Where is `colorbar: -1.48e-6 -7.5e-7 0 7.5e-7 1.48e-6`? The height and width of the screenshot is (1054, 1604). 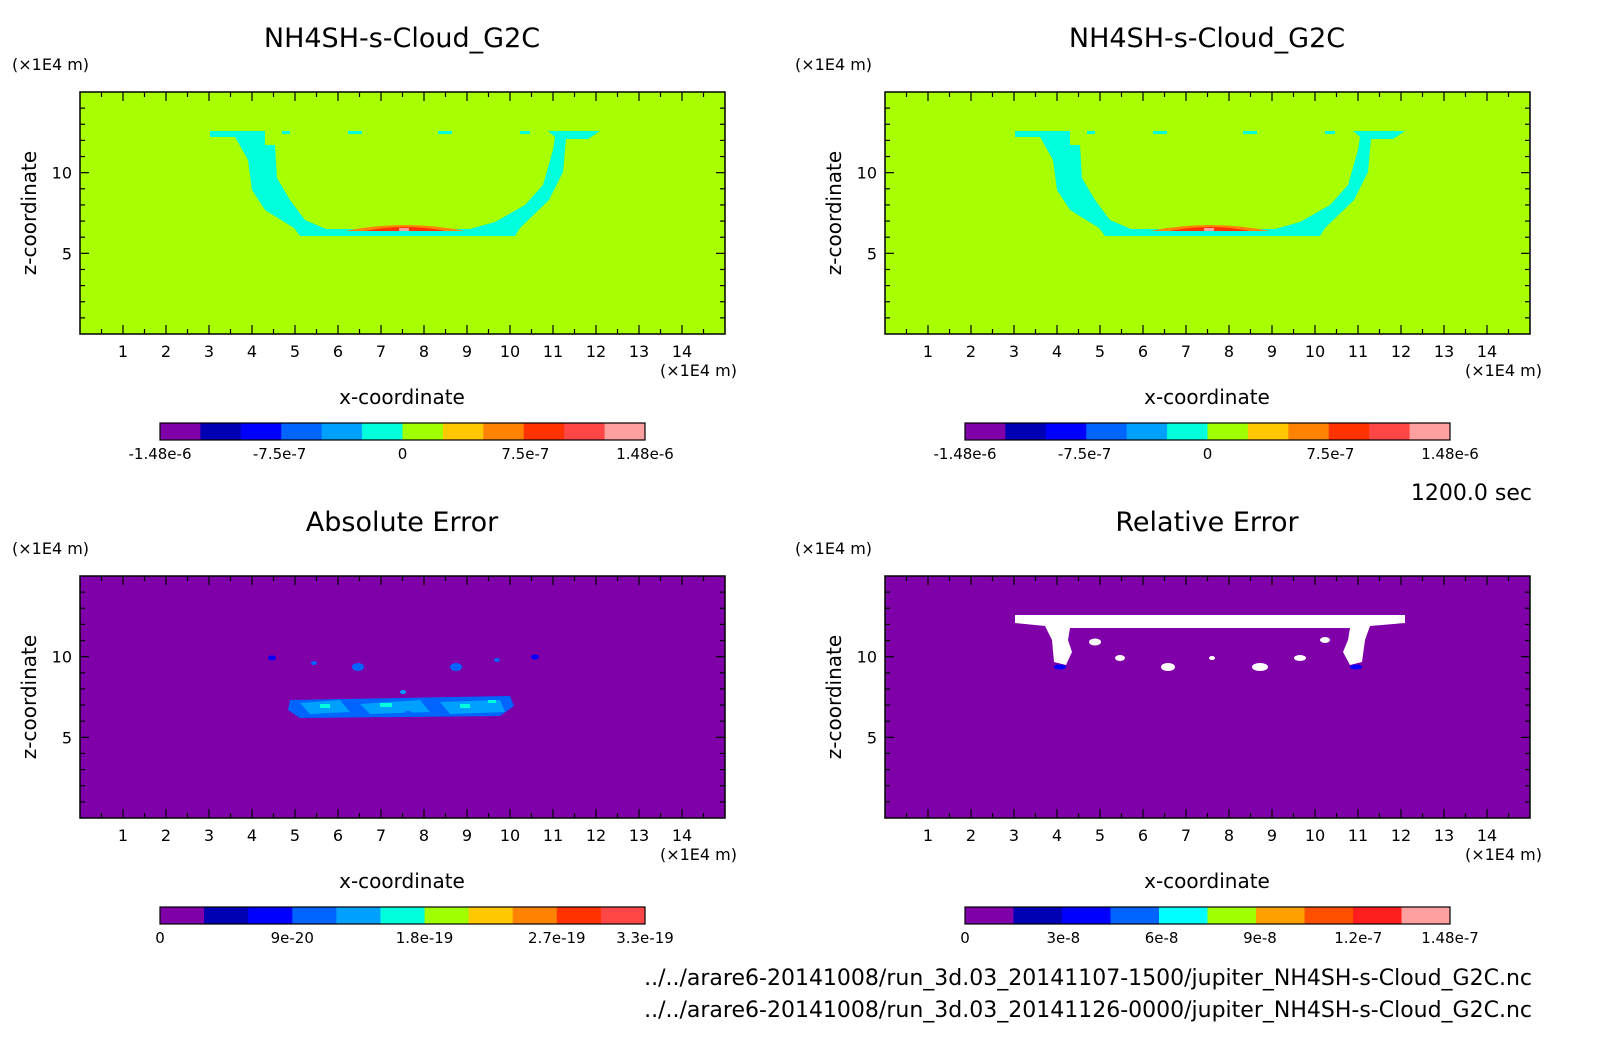 colorbar: -1.48e-6 -7.5e-7 0 7.5e-7 1.48e-6 is located at coordinates (1206, 442).